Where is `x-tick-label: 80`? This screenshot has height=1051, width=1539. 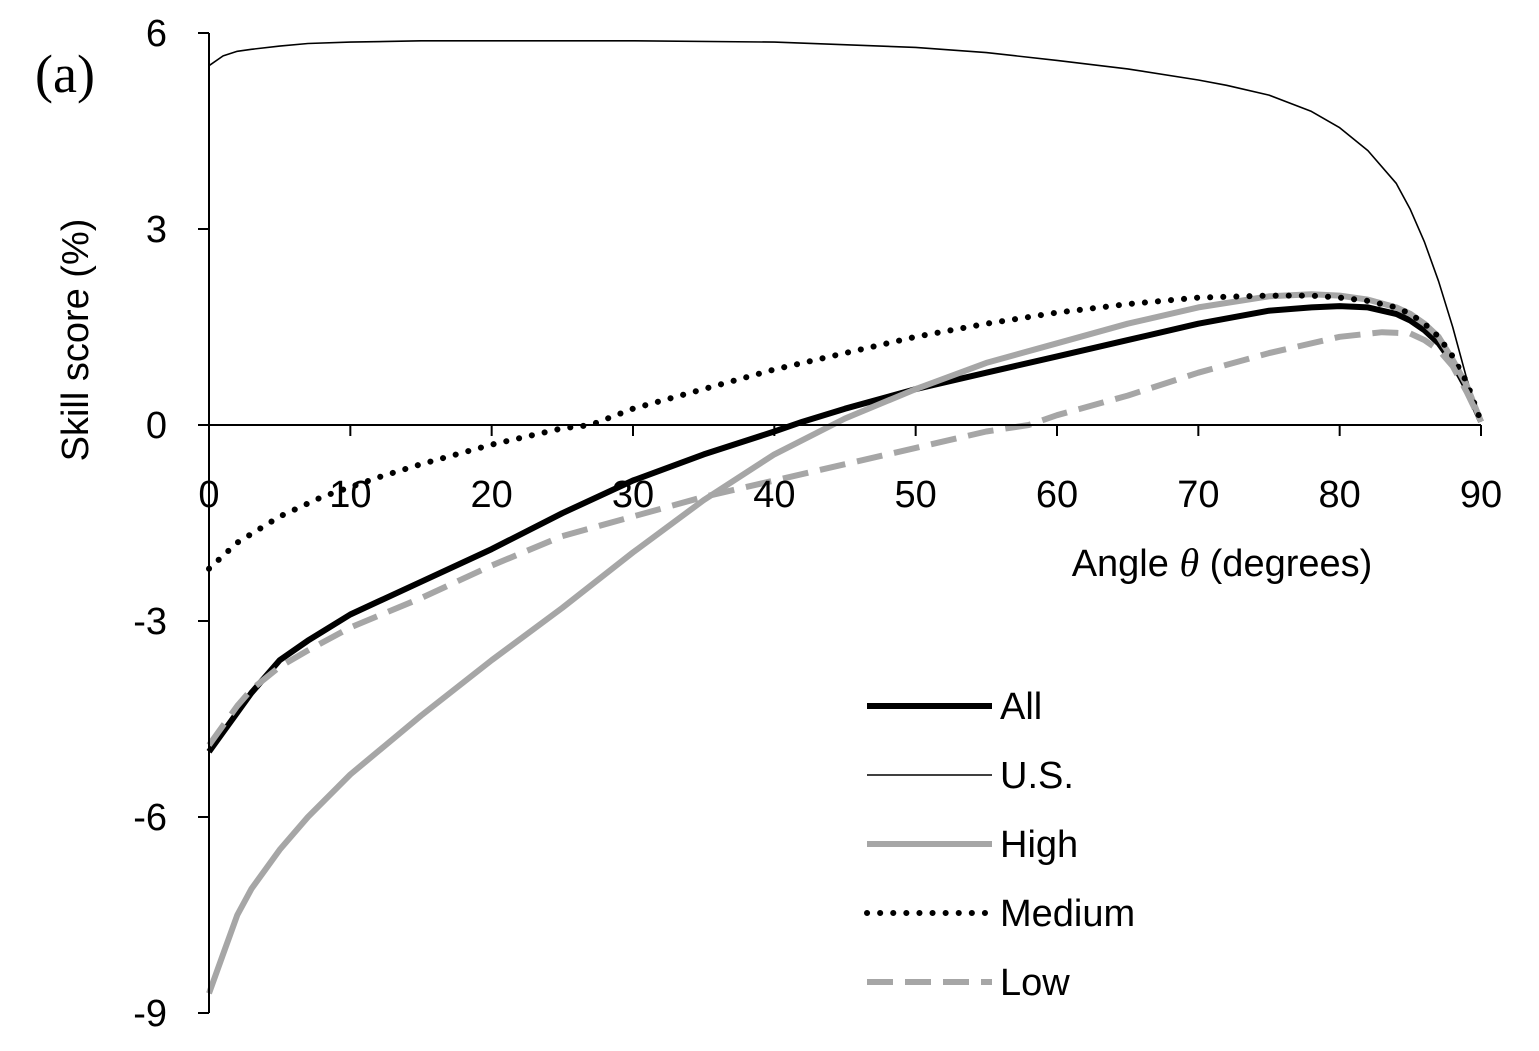
x-tick-label: 80 is located at coordinates (1340, 495).